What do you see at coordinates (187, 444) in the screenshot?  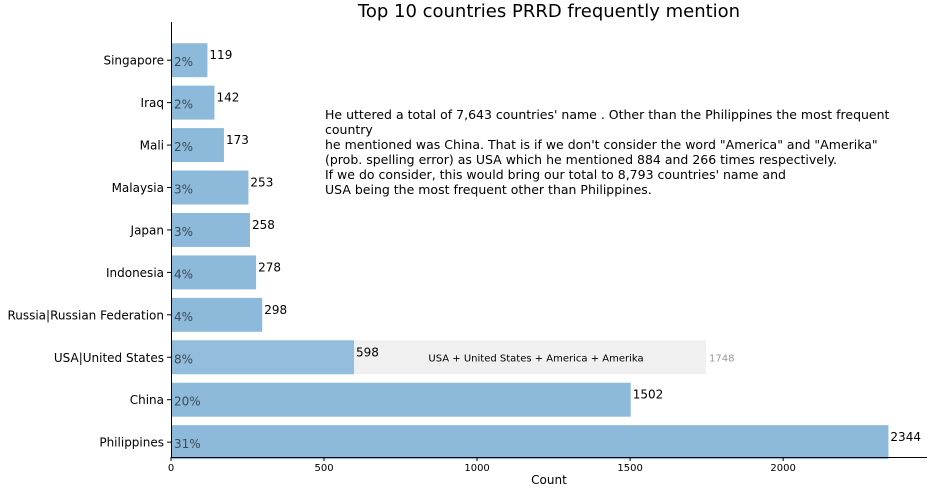 I see `bar-percent-label: 31%` at bounding box center [187, 444].